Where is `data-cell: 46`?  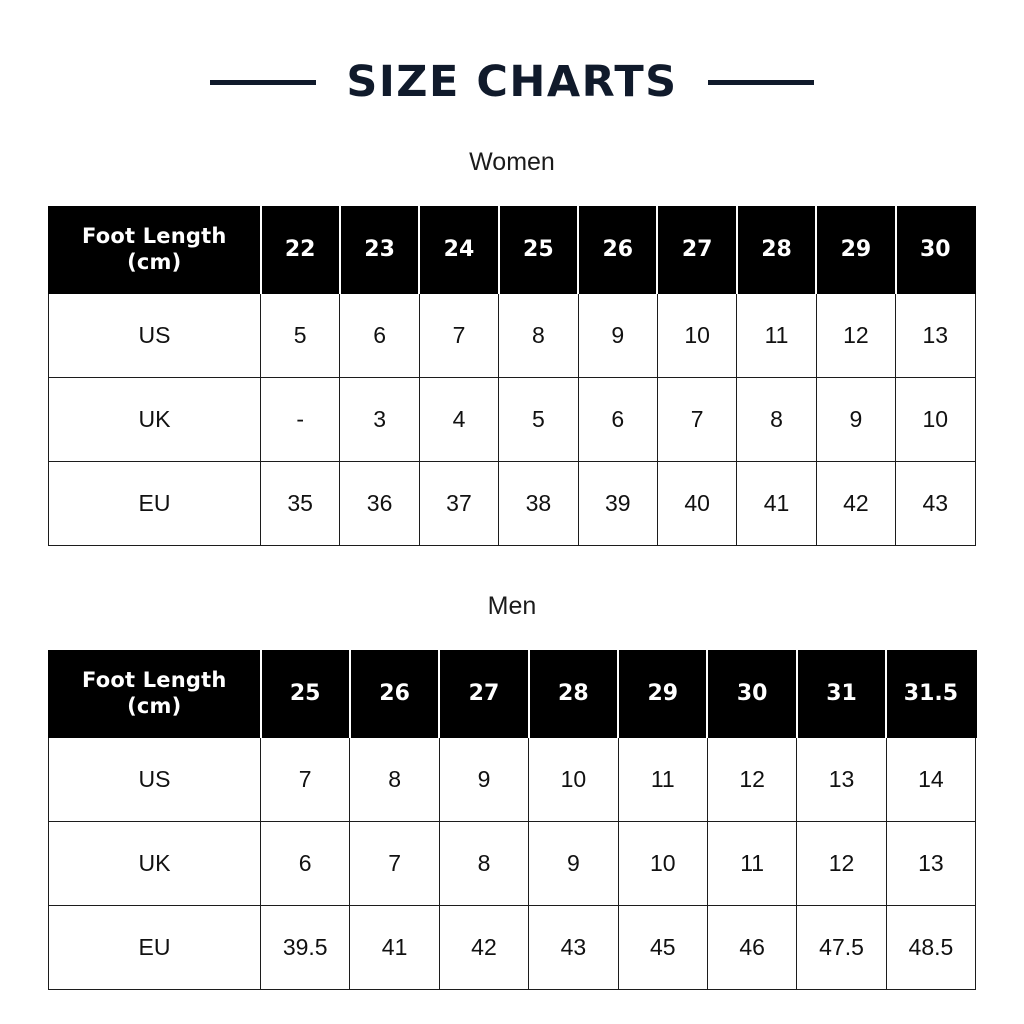 data-cell: 46 is located at coordinates (752, 947).